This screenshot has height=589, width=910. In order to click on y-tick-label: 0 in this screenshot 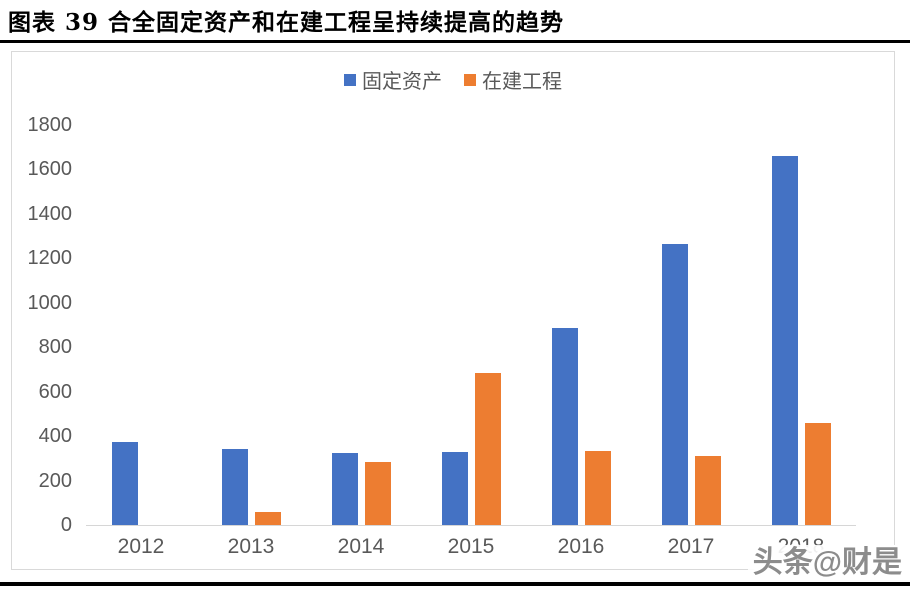, I will do `click(66, 525)`.